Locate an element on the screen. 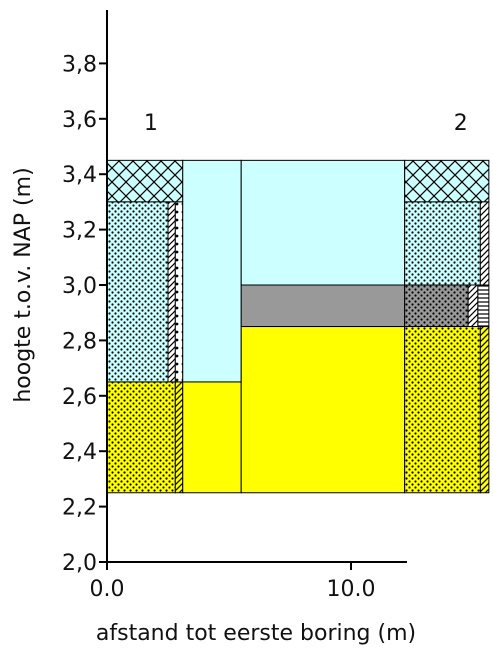  y-tick-label: 3,4 is located at coordinates (79, 175).